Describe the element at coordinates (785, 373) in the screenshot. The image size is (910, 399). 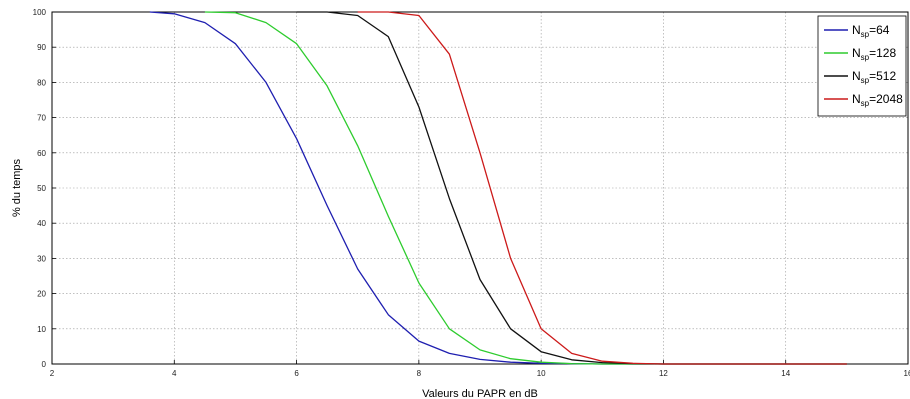
I see `x-tick-label: 14` at that location.